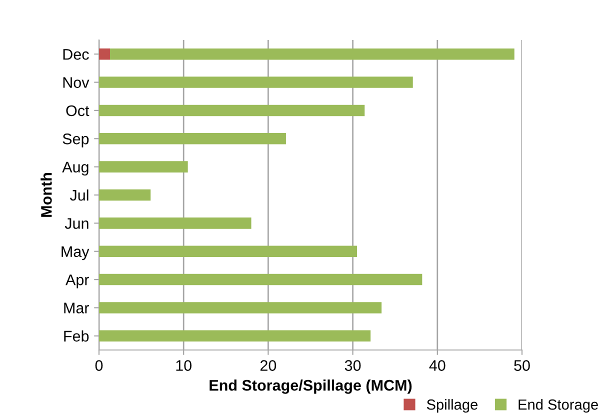  Describe the element at coordinates (78, 281) in the screenshot. I see `y-tick-label: Apr` at that location.